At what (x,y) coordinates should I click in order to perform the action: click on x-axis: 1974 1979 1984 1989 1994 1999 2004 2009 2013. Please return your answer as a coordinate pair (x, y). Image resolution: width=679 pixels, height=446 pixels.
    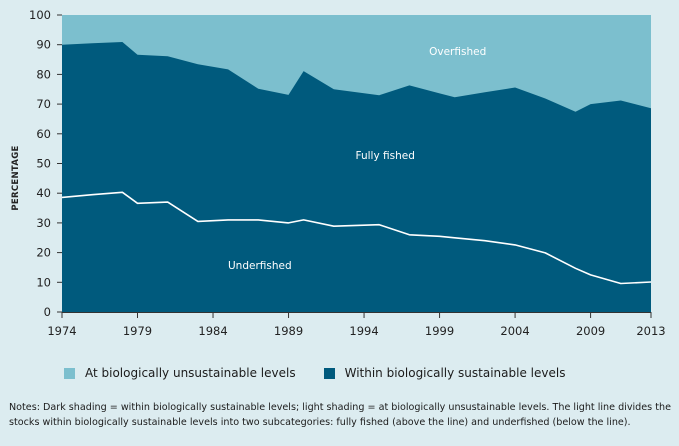
    Looking at the image, I should click on (356, 325).